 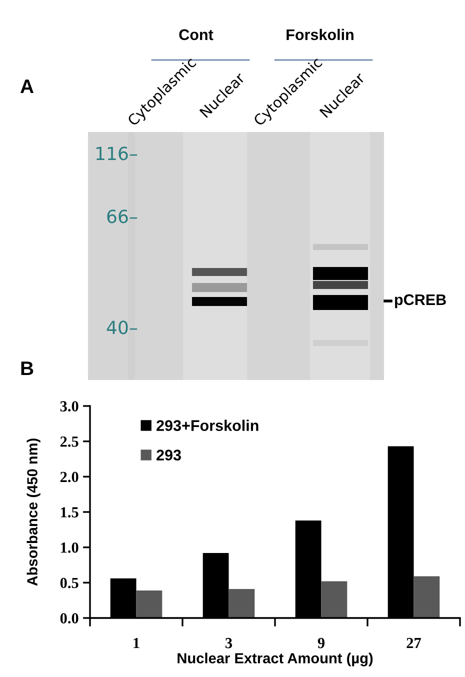 What do you see at coordinates (137, 643) in the screenshot?
I see `x-tick-label: 1` at bounding box center [137, 643].